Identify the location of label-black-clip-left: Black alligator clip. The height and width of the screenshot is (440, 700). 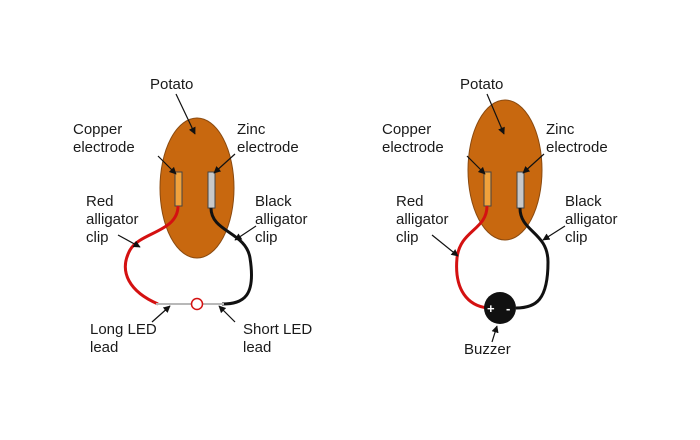
(281, 219).